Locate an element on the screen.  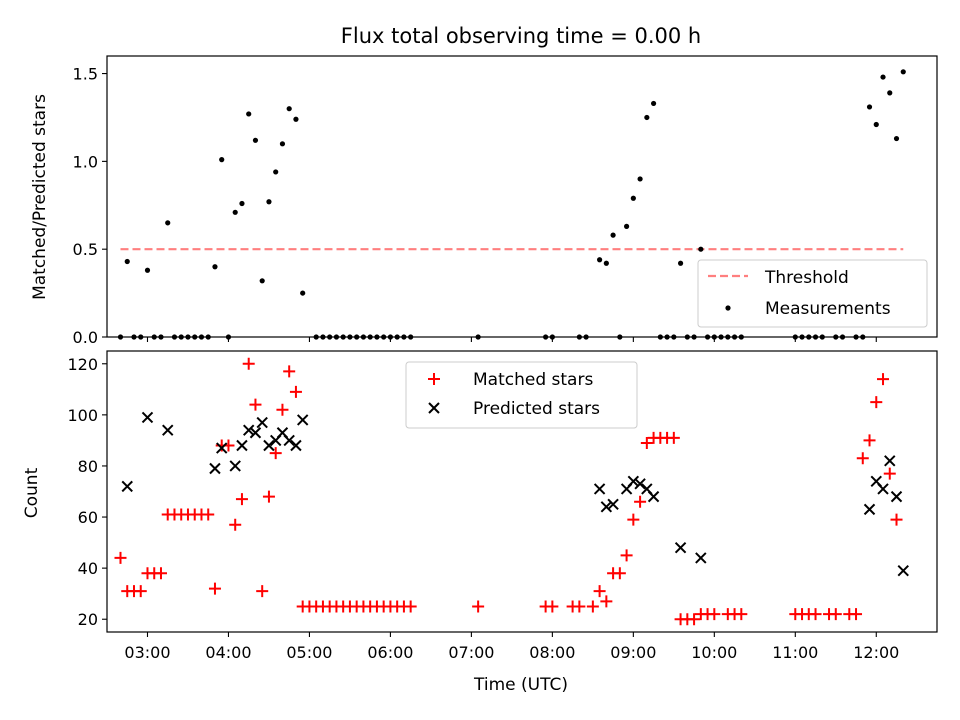
bottom-legend: Matched stars Predicted stars is located at coordinates (521, 395).